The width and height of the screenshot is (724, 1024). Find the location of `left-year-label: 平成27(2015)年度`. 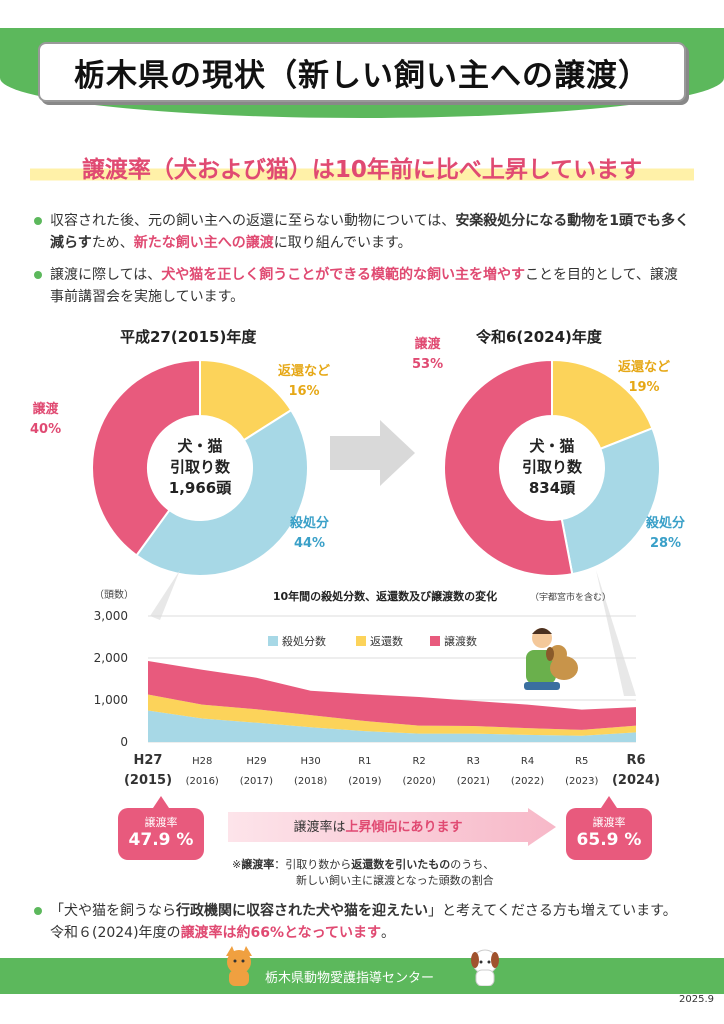

left-year-label: 平成27(2015)年度 is located at coordinates (188, 337).